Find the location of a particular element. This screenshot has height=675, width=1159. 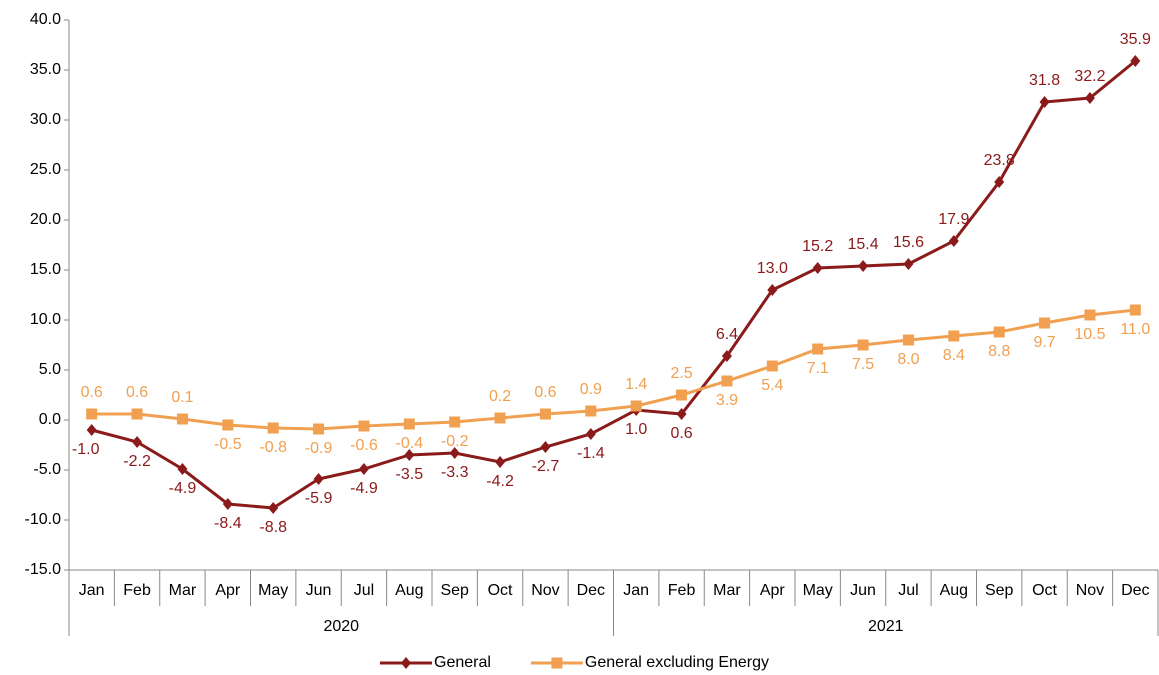

data-label: -1.0 is located at coordinates (86, 449).